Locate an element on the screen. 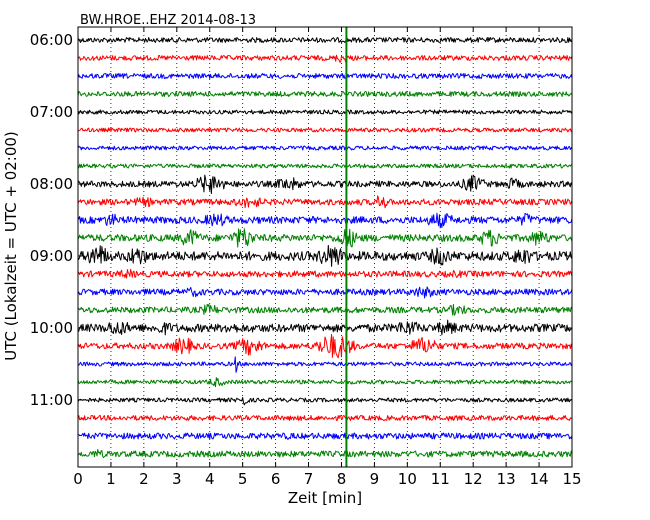  y-tick-label-0600: 06:00 is located at coordinates (51, 40).